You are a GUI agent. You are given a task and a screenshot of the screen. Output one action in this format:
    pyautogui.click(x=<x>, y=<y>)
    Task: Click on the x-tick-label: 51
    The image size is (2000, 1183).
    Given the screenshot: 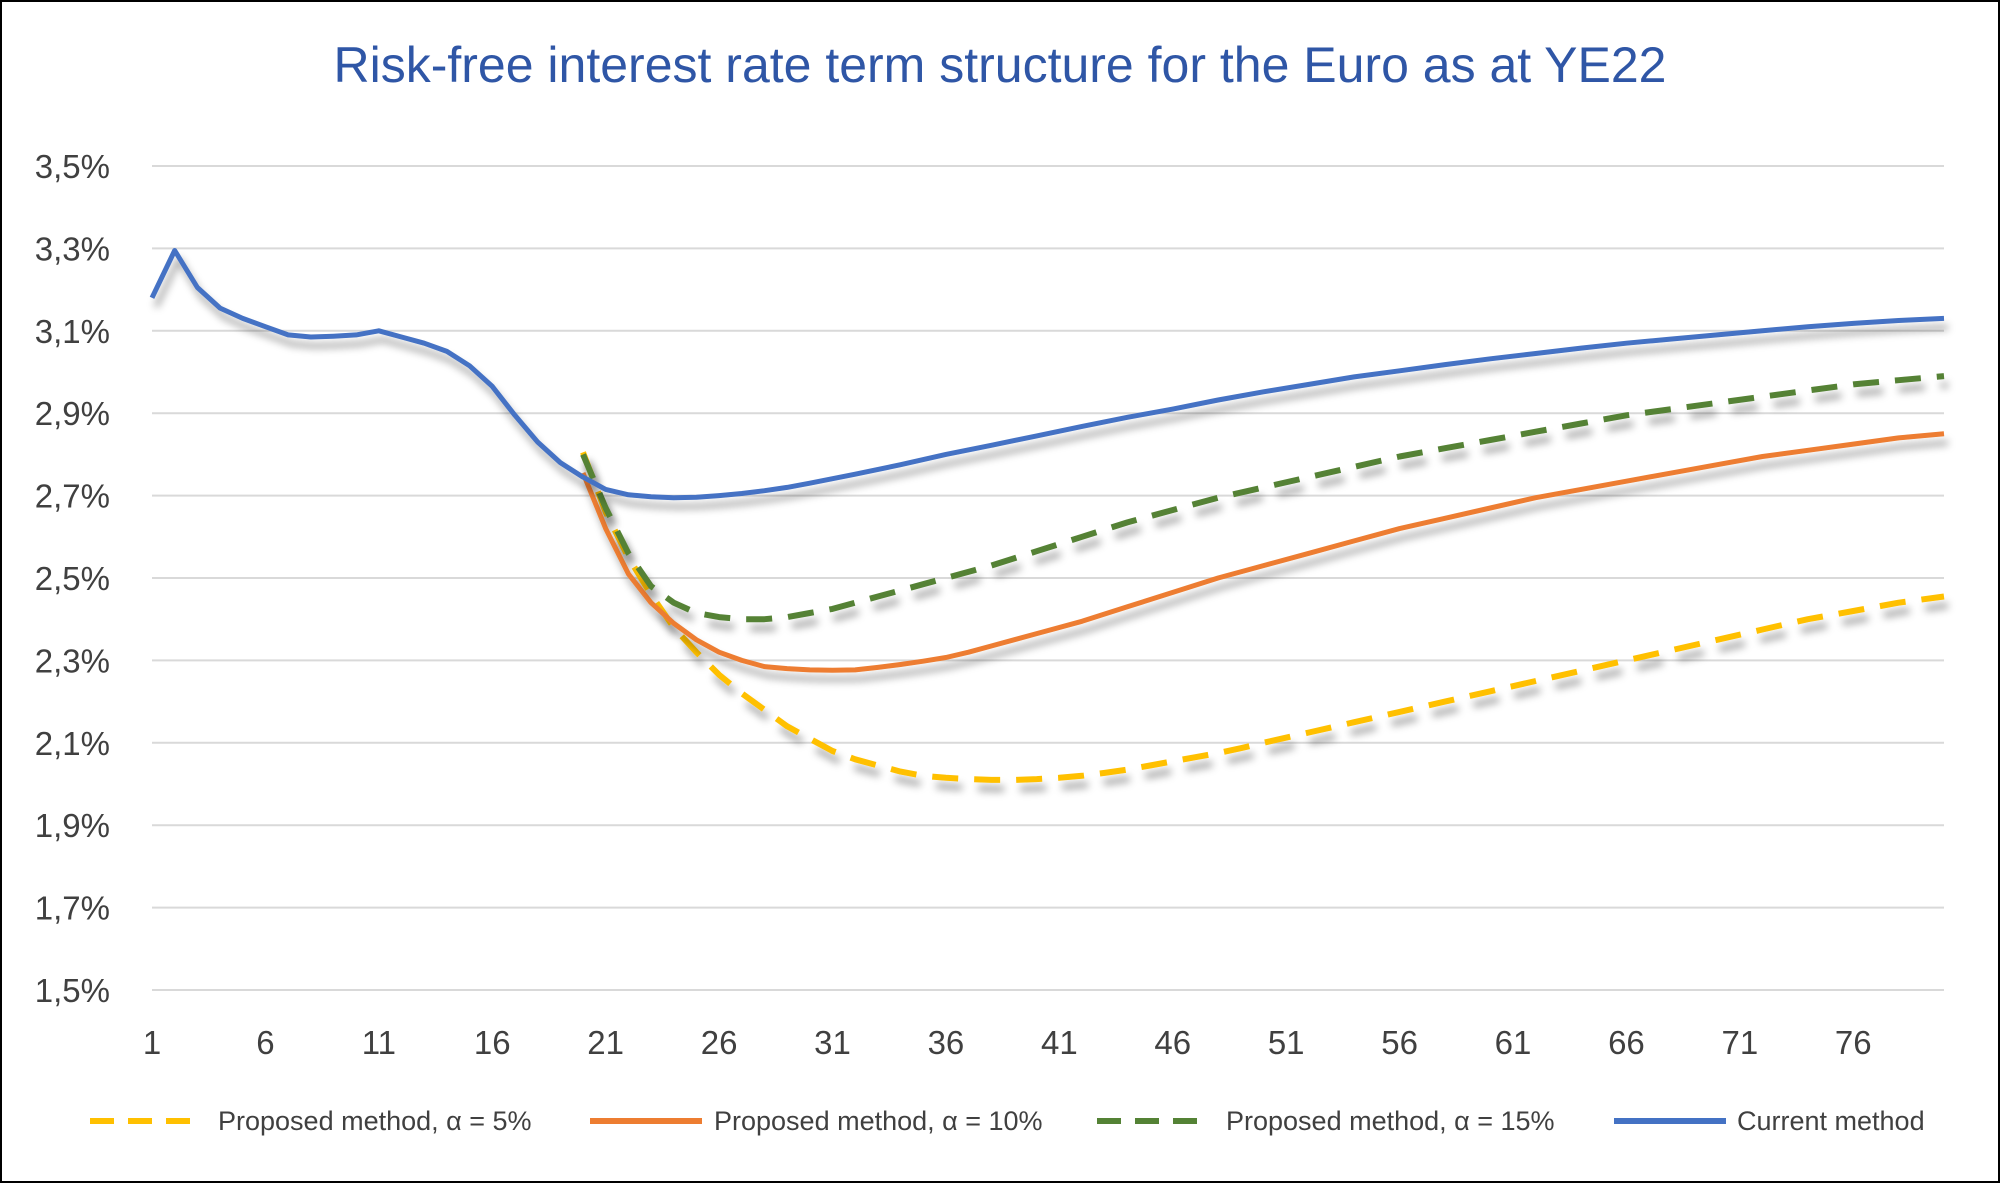 What is the action you would take?
    pyautogui.click(x=1286, y=1042)
    